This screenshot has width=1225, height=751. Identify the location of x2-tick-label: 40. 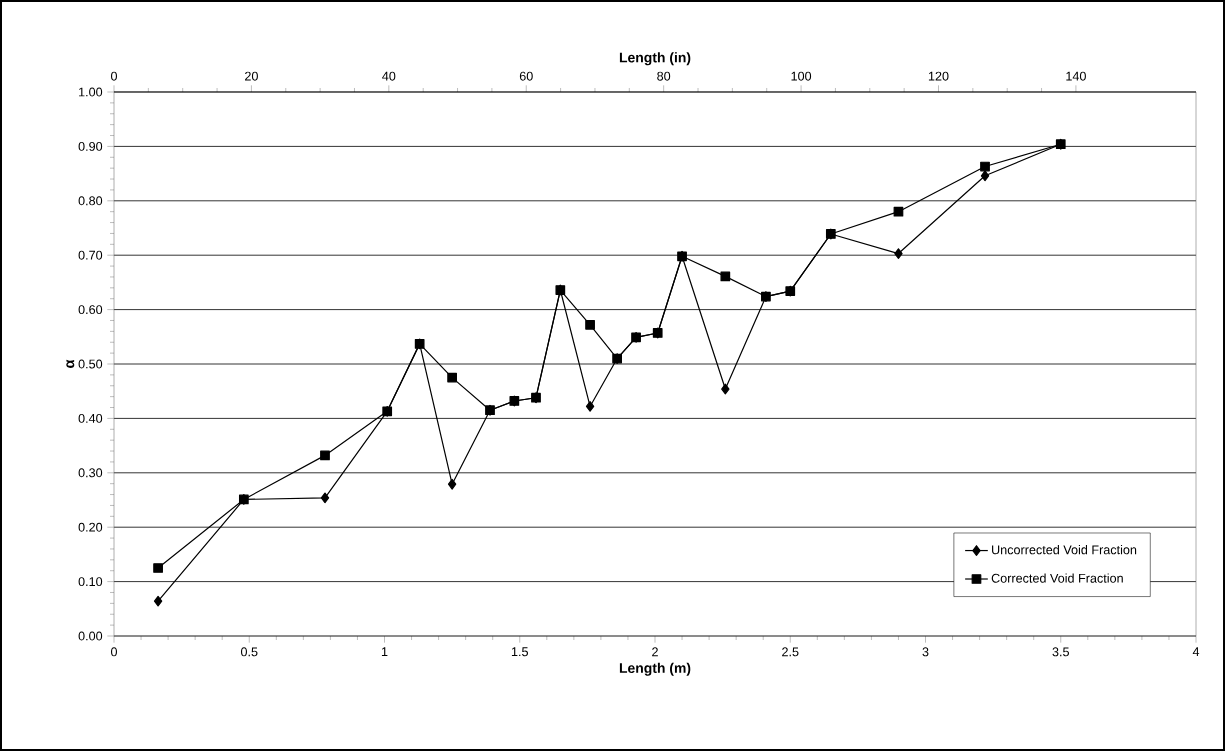
(389, 76).